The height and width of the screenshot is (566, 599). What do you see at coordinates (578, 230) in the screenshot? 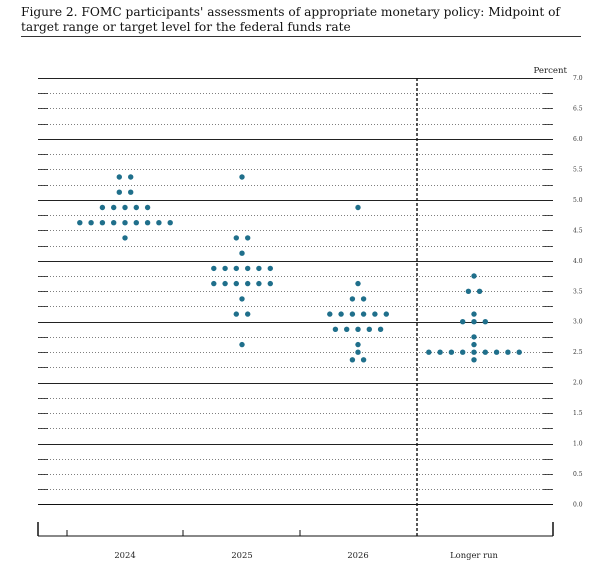
I see `y-tick-label: 4.5` at bounding box center [578, 230].